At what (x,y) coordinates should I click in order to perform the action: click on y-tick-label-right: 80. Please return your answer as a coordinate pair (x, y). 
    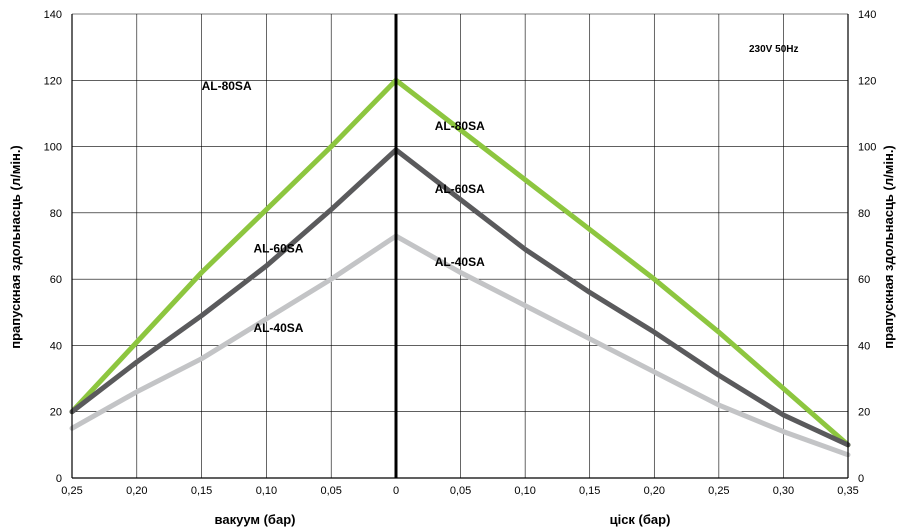
    Looking at the image, I should click on (864, 214).